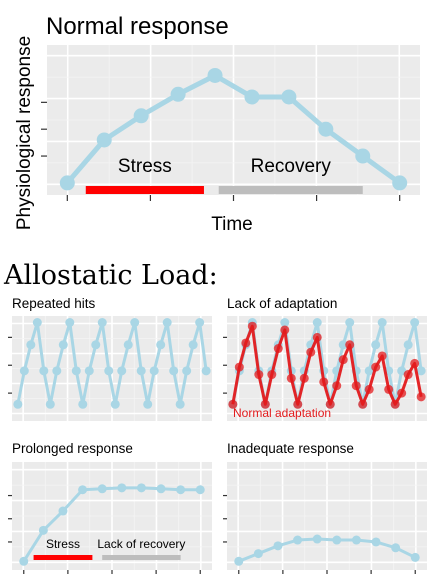 The image size is (434, 587). What do you see at coordinates (24, 133) in the screenshot?
I see `main-chart-ylabel: Physiological response` at bounding box center [24, 133].